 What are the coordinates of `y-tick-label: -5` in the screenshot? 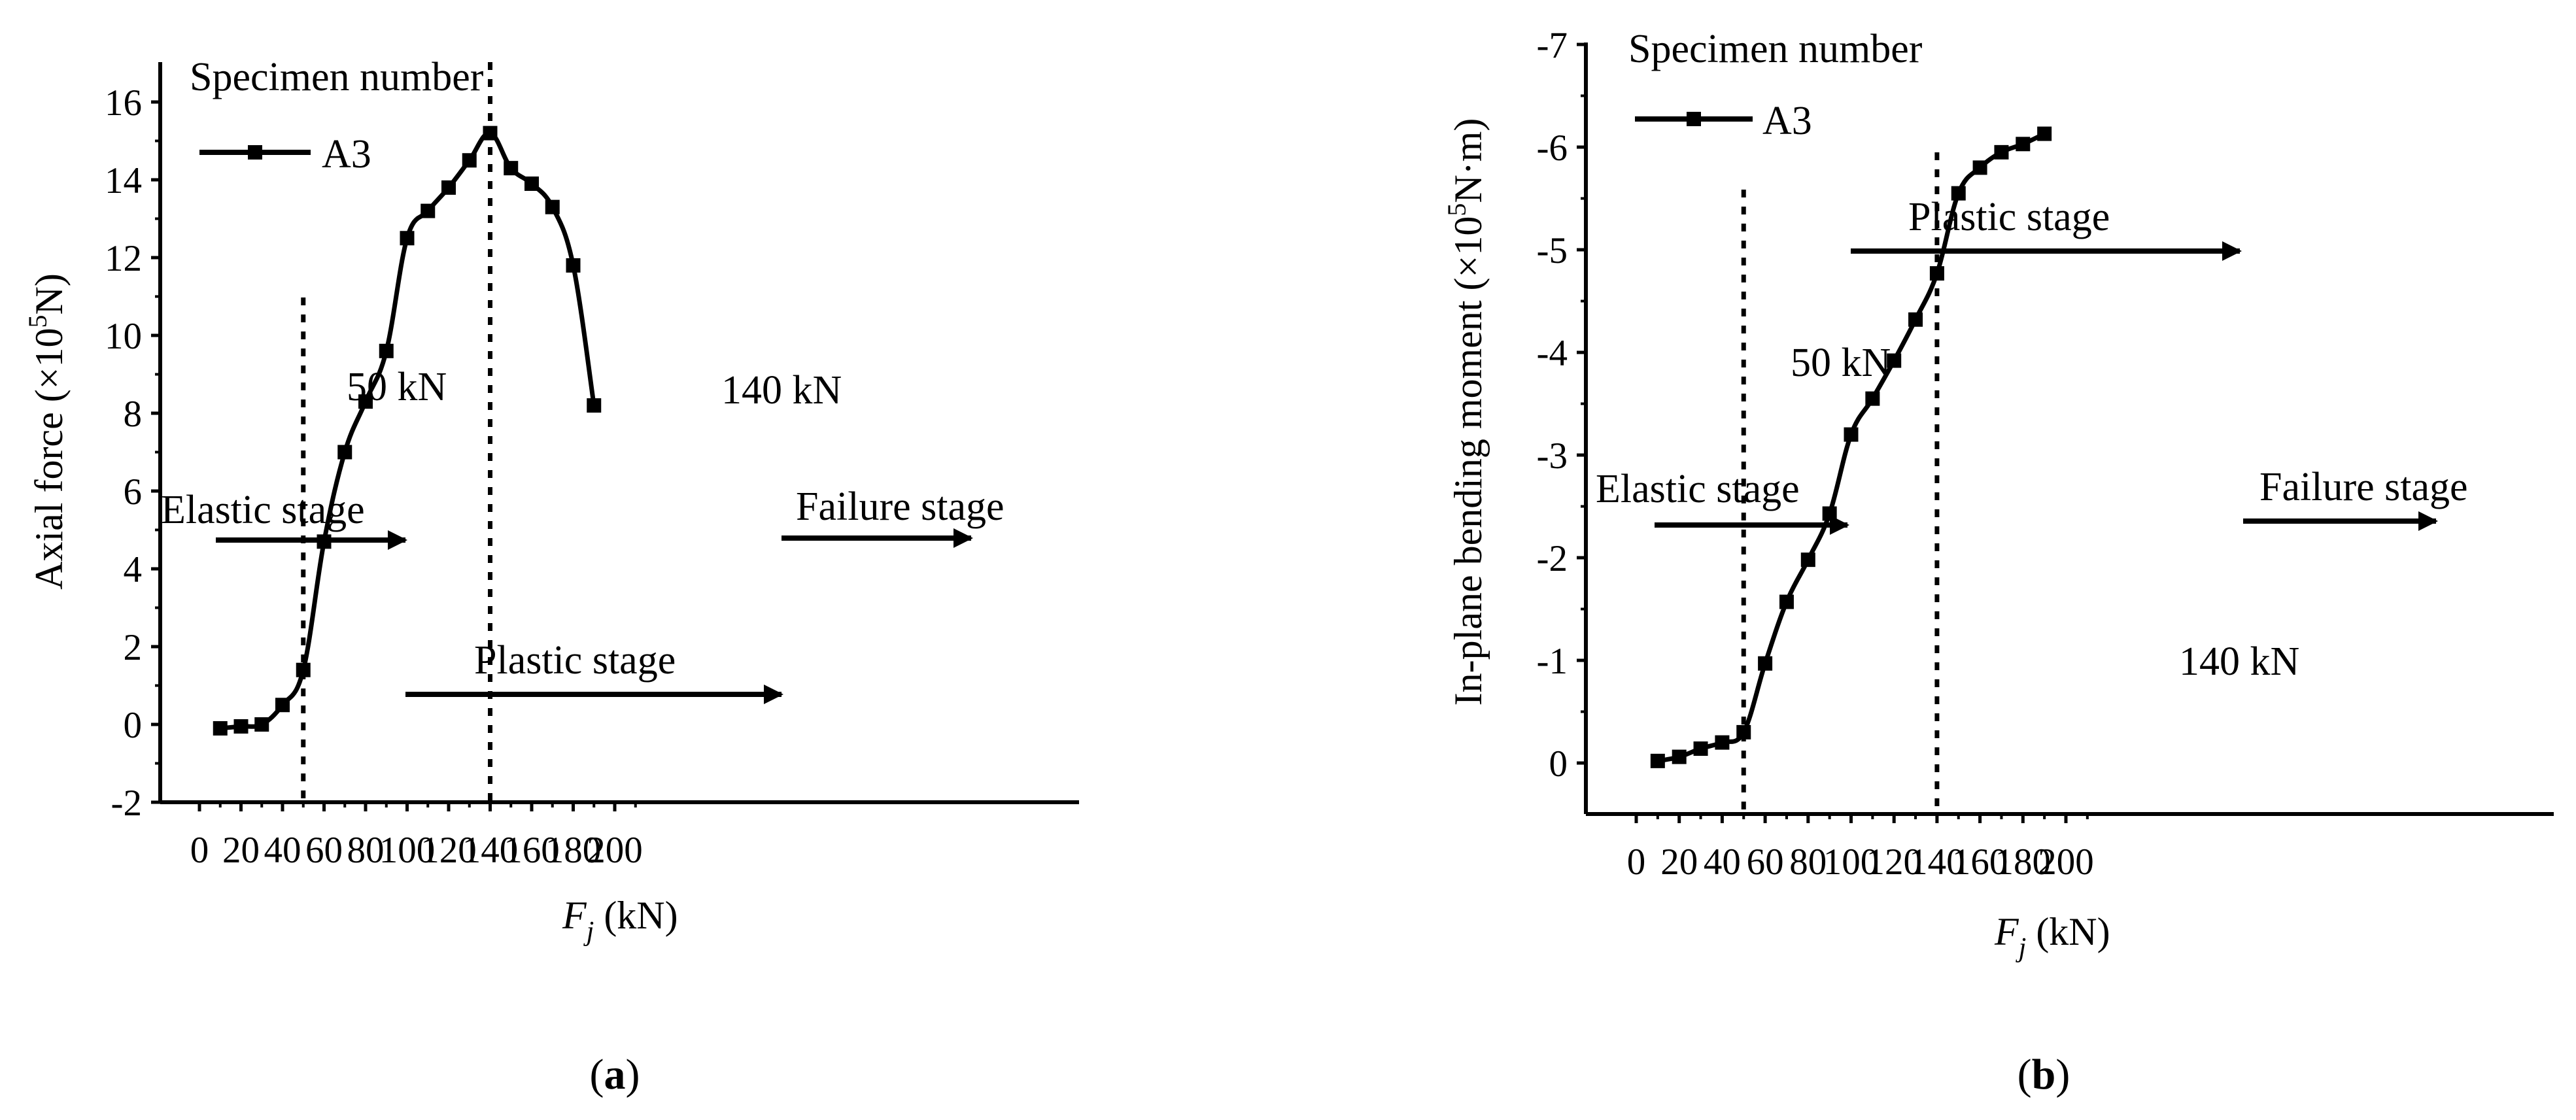 It's located at (1553, 251).